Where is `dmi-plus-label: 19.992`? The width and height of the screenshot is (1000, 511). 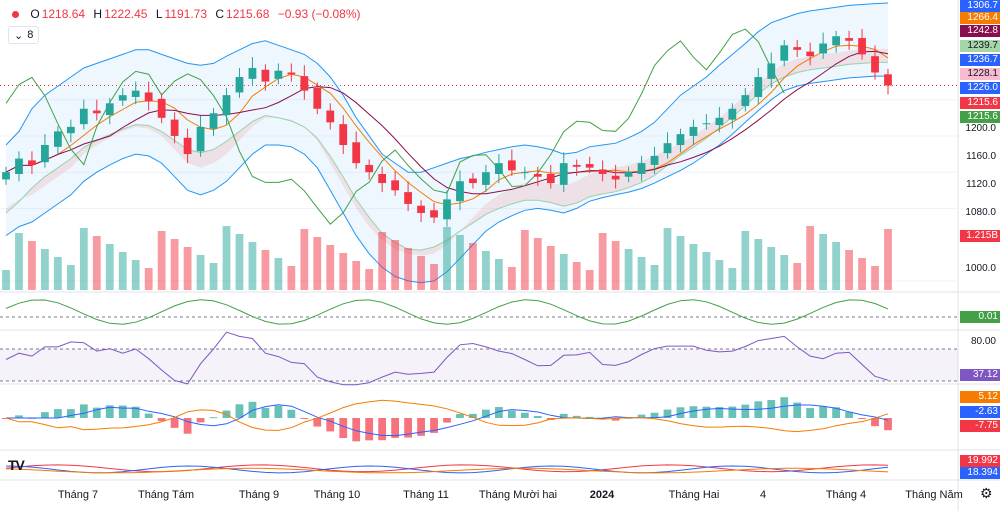 dmi-plus-label: 19.992 is located at coordinates (980, 461).